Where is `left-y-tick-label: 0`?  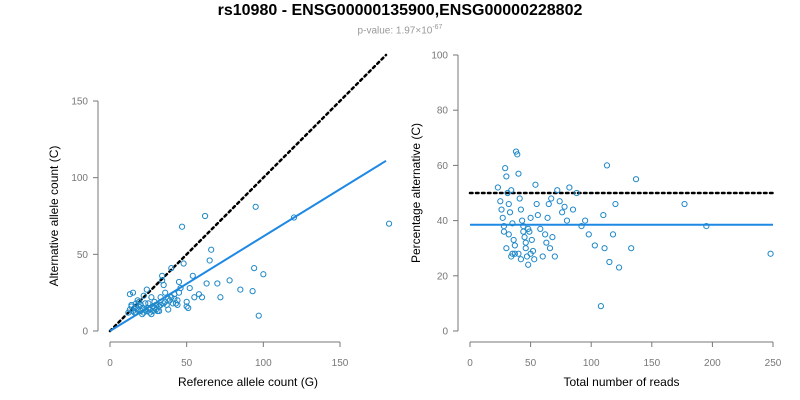
left-y-tick-label: 0 is located at coordinates (85, 332).